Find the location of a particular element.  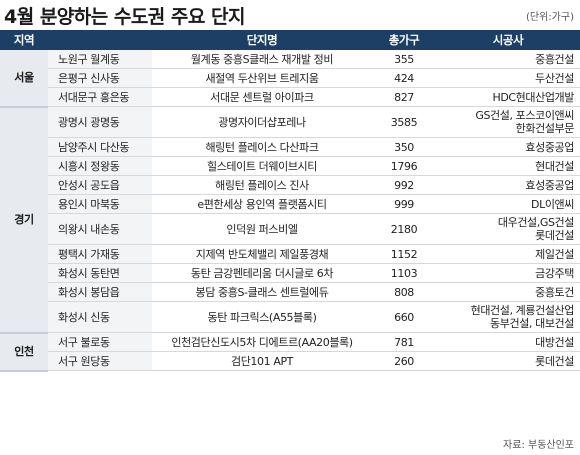

builder-cell: 현대건설, 계룡건설산업 동부건설, 대보건설 is located at coordinates (508, 317).